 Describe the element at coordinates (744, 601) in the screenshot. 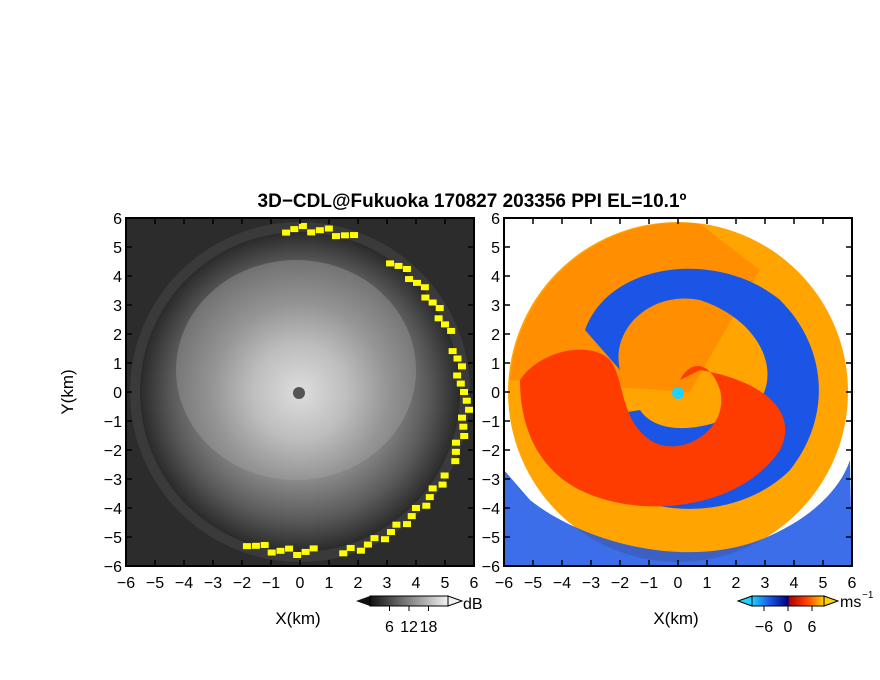

I see `right-colorbar-low-arrow` at that location.